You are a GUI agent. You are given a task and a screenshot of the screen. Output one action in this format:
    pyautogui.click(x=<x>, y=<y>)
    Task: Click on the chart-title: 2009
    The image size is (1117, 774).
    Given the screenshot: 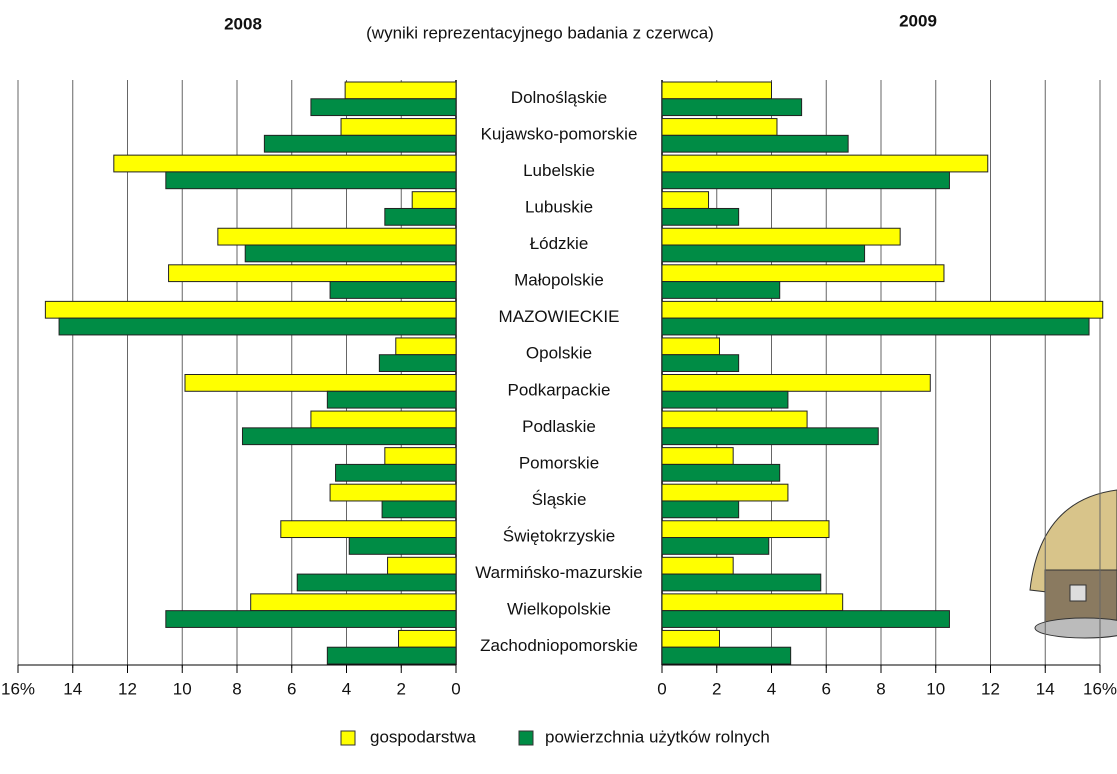 What is the action you would take?
    pyautogui.click(x=918, y=20)
    